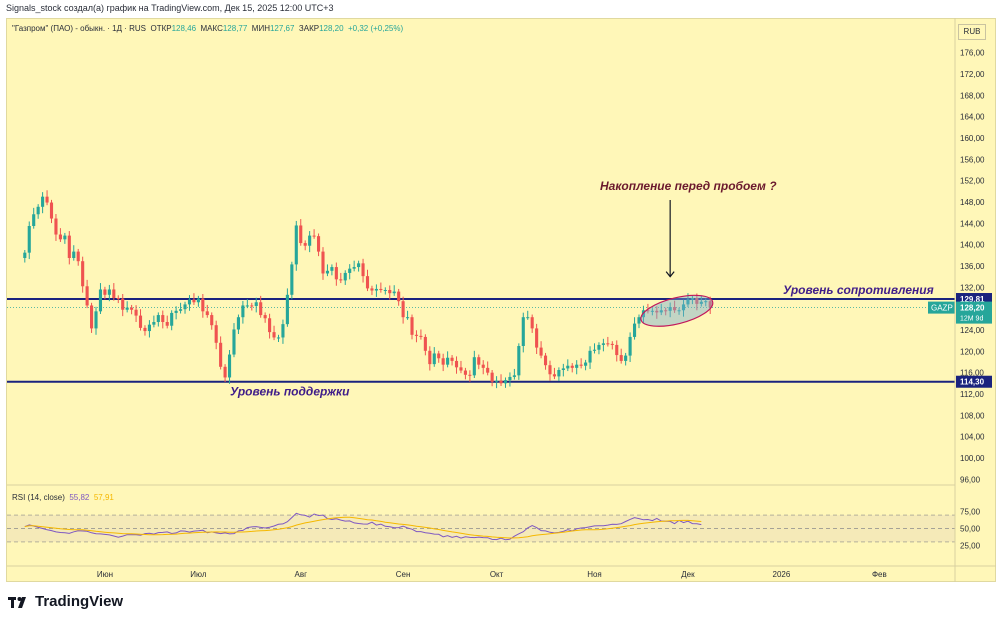 This screenshot has height=623, width=1000. I want to click on tradingview-logo: TradingView, so click(65, 601).